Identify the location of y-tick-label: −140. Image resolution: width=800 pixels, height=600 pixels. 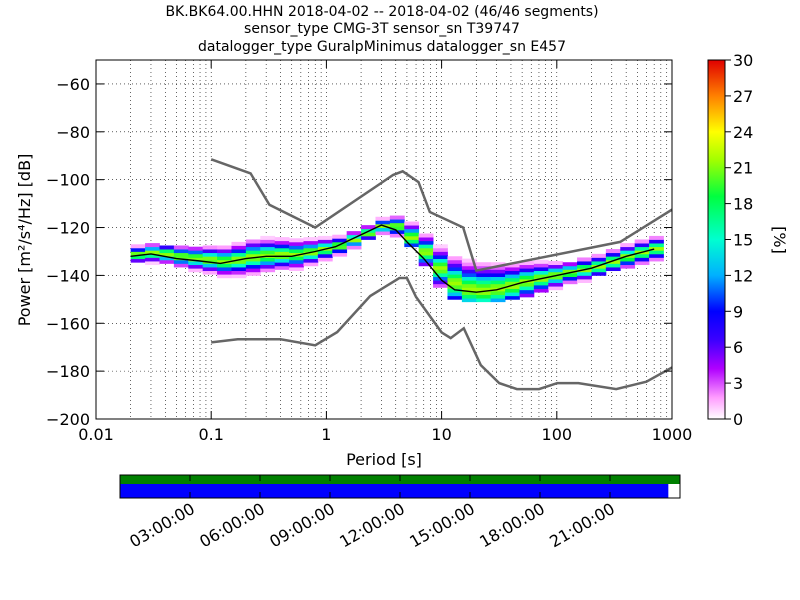
(68, 275).